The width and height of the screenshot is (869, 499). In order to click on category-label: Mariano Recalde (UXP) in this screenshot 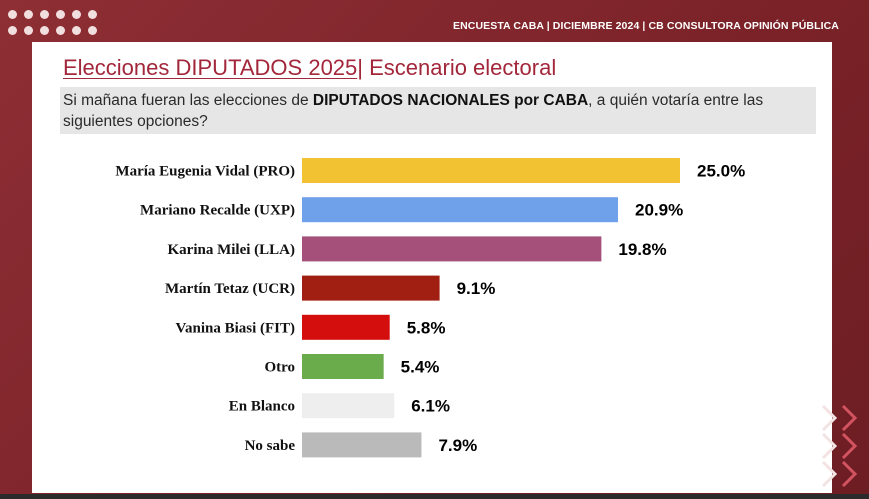, I will do `click(217, 211)`.